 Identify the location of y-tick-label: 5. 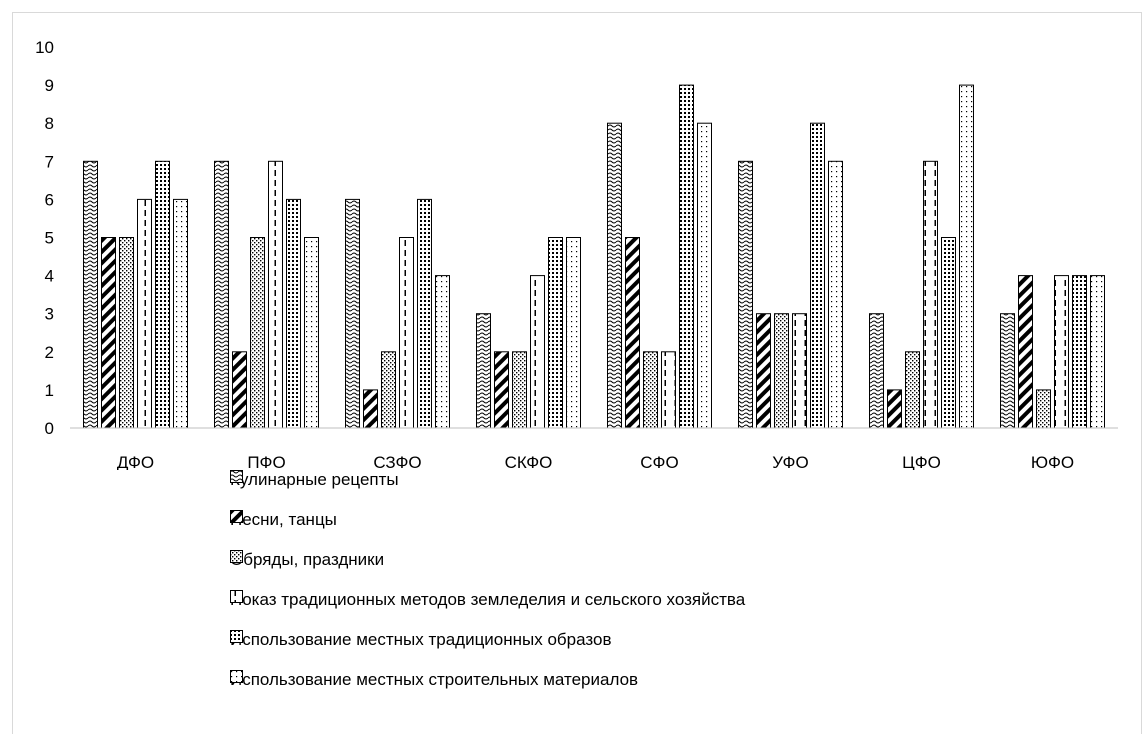
(49, 238).